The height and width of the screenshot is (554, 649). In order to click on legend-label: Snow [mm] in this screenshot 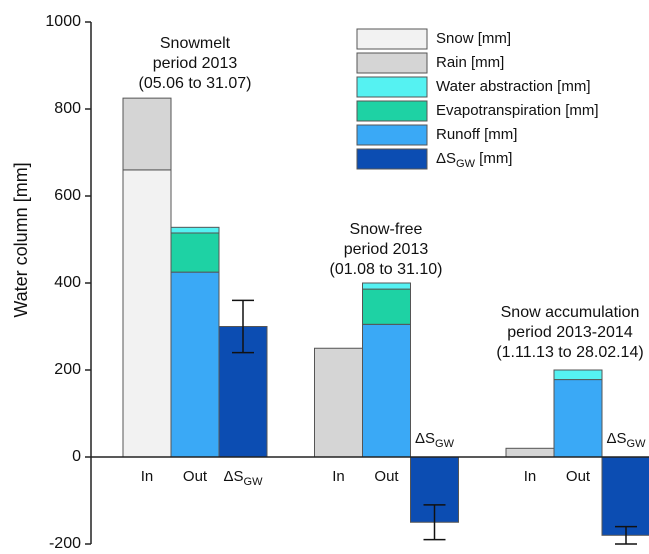, I will do `click(473, 38)`.